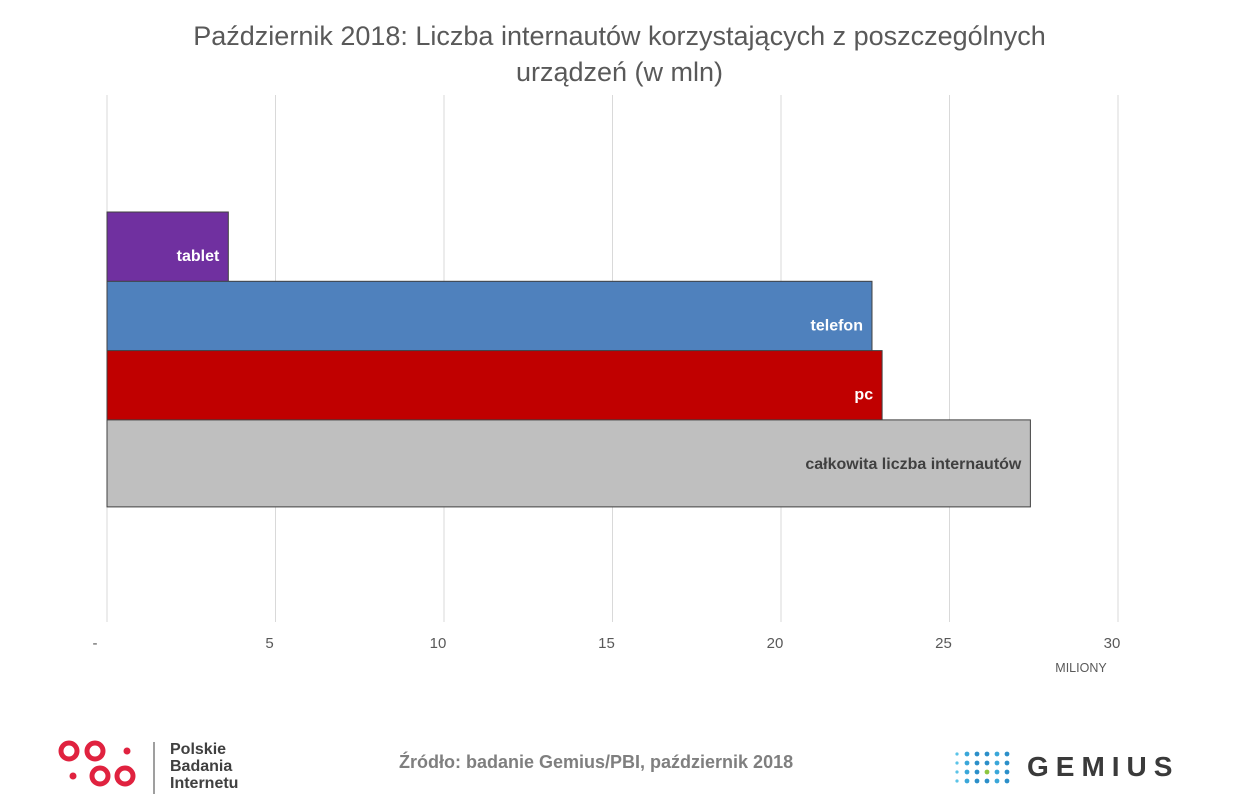 Image resolution: width=1239 pixels, height=805 pixels. What do you see at coordinates (158, 768) in the screenshot?
I see `pbi-logo` at bounding box center [158, 768].